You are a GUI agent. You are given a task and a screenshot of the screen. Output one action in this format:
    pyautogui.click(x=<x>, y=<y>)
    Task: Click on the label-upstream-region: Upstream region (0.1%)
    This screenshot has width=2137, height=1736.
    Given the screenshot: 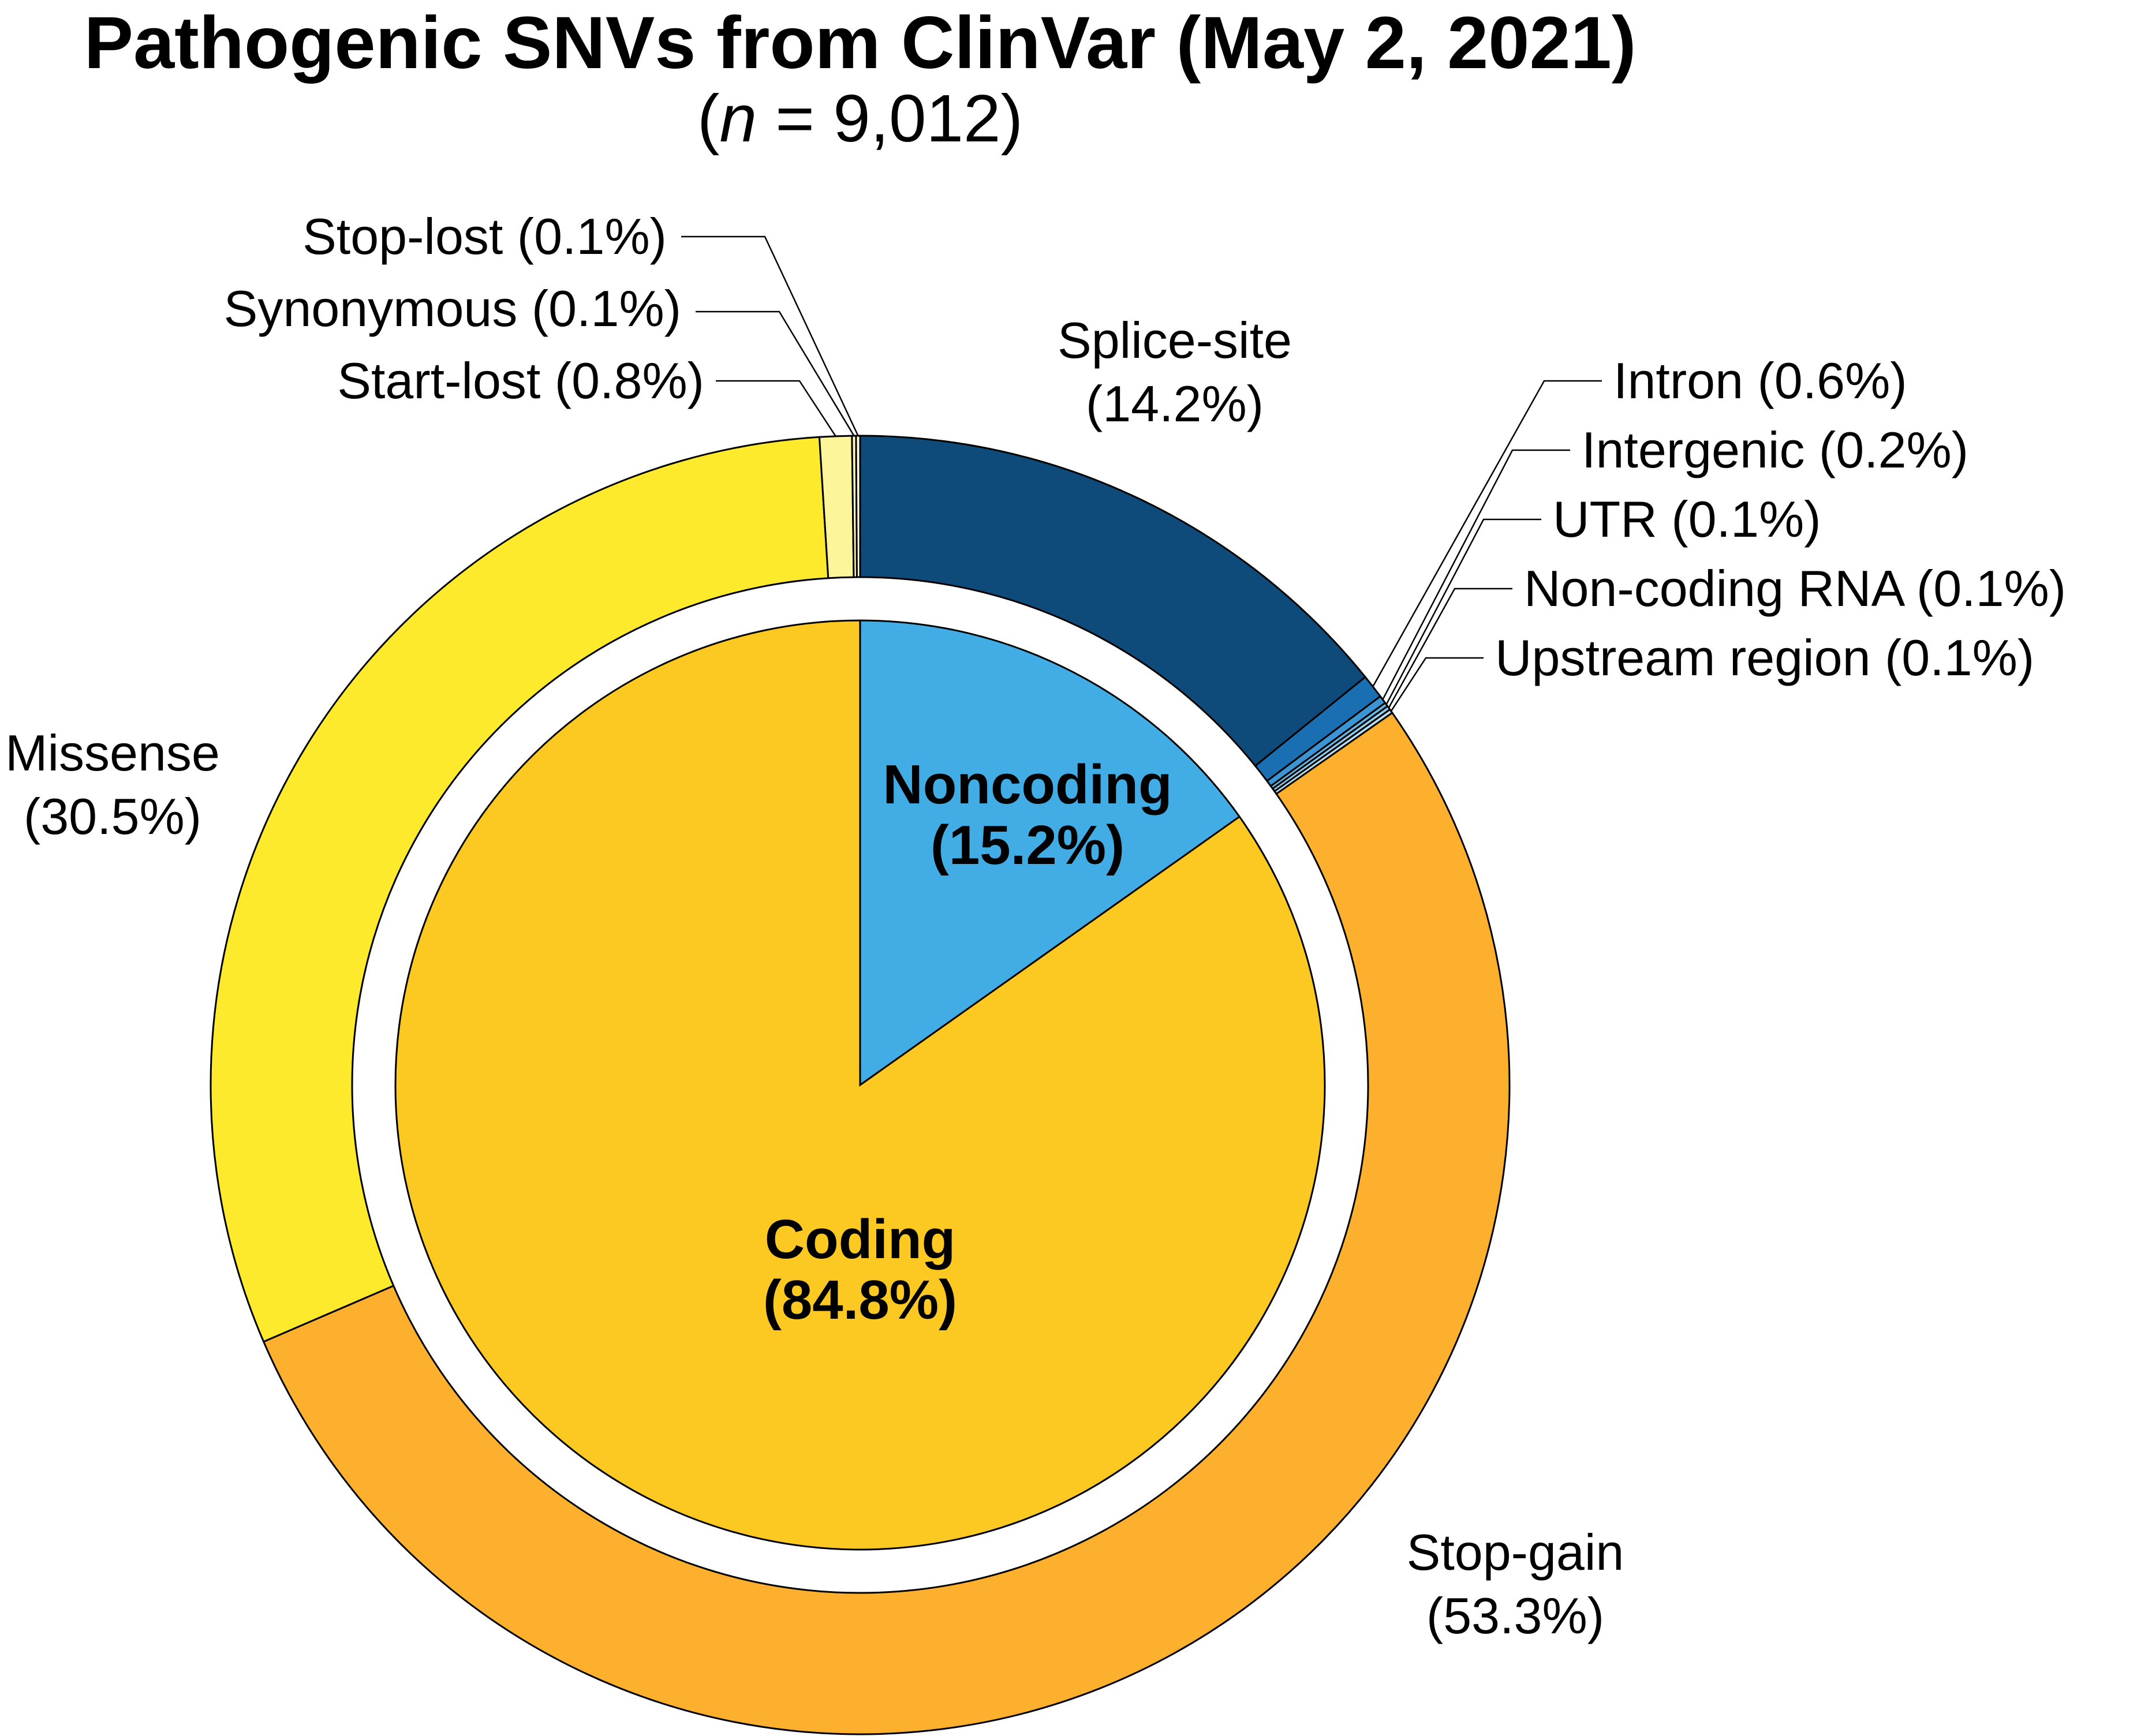 What is the action you would take?
    pyautogui.click(x=1764, y=657)
    